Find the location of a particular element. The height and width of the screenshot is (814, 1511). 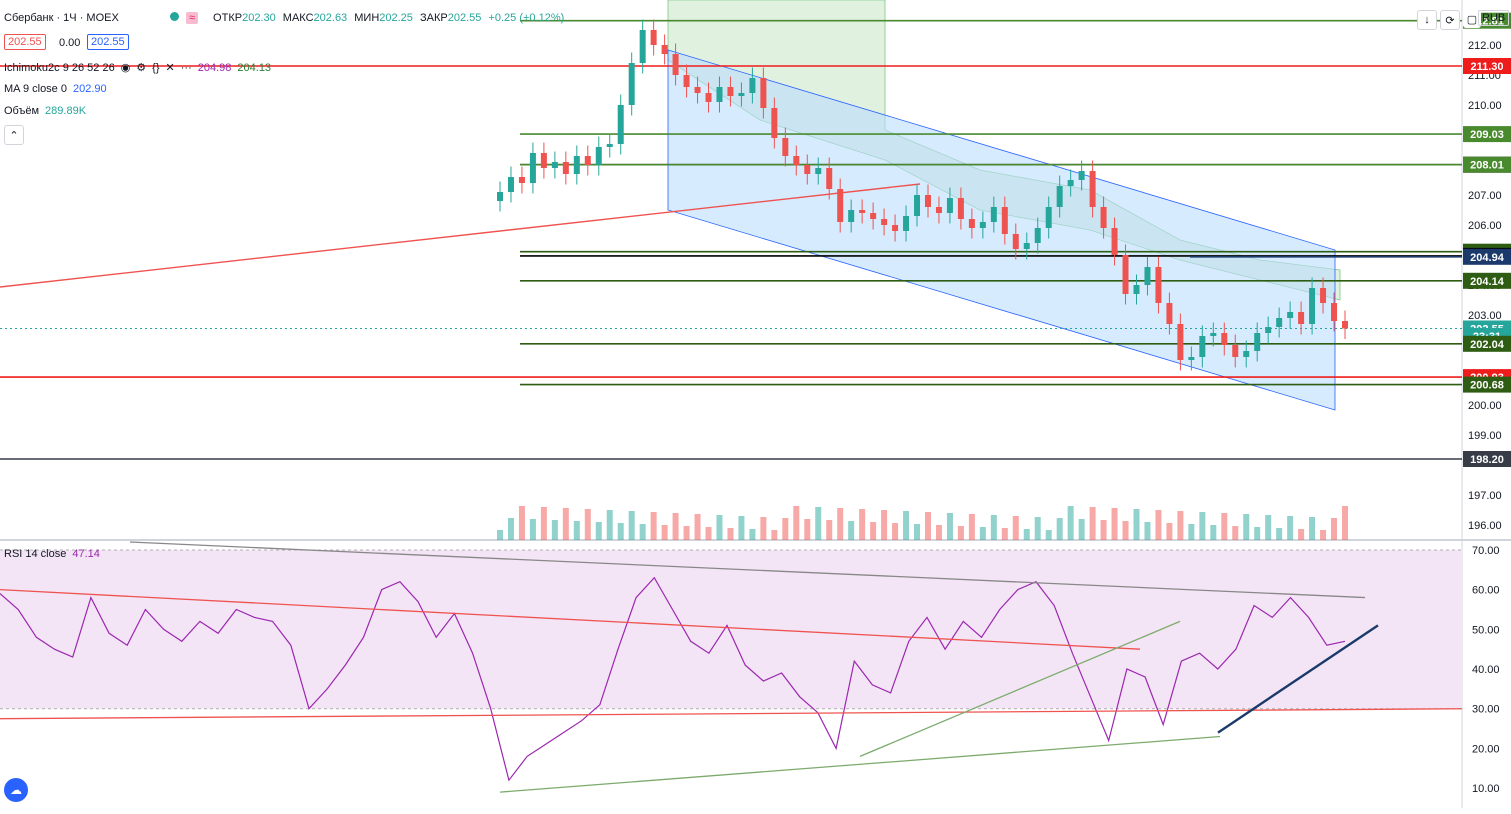

level-label: 209.03 is located at coordinates (1487, 135).